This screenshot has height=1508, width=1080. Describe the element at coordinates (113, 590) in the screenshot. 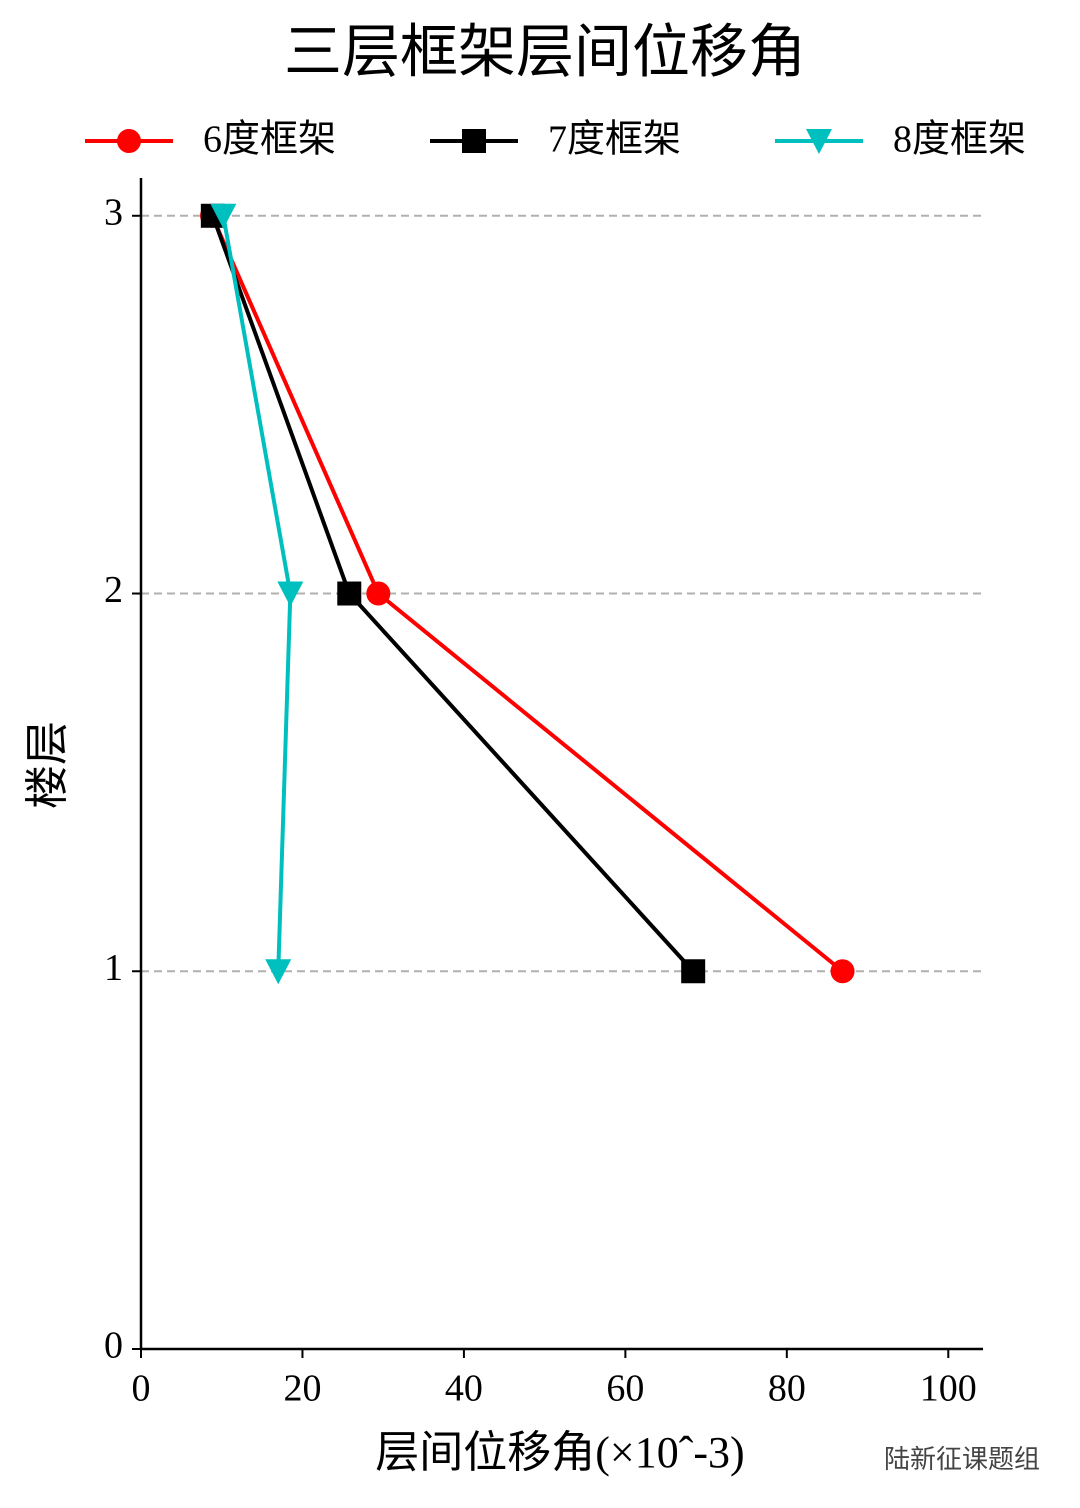

I see `y-tick-label: 2` at that location.